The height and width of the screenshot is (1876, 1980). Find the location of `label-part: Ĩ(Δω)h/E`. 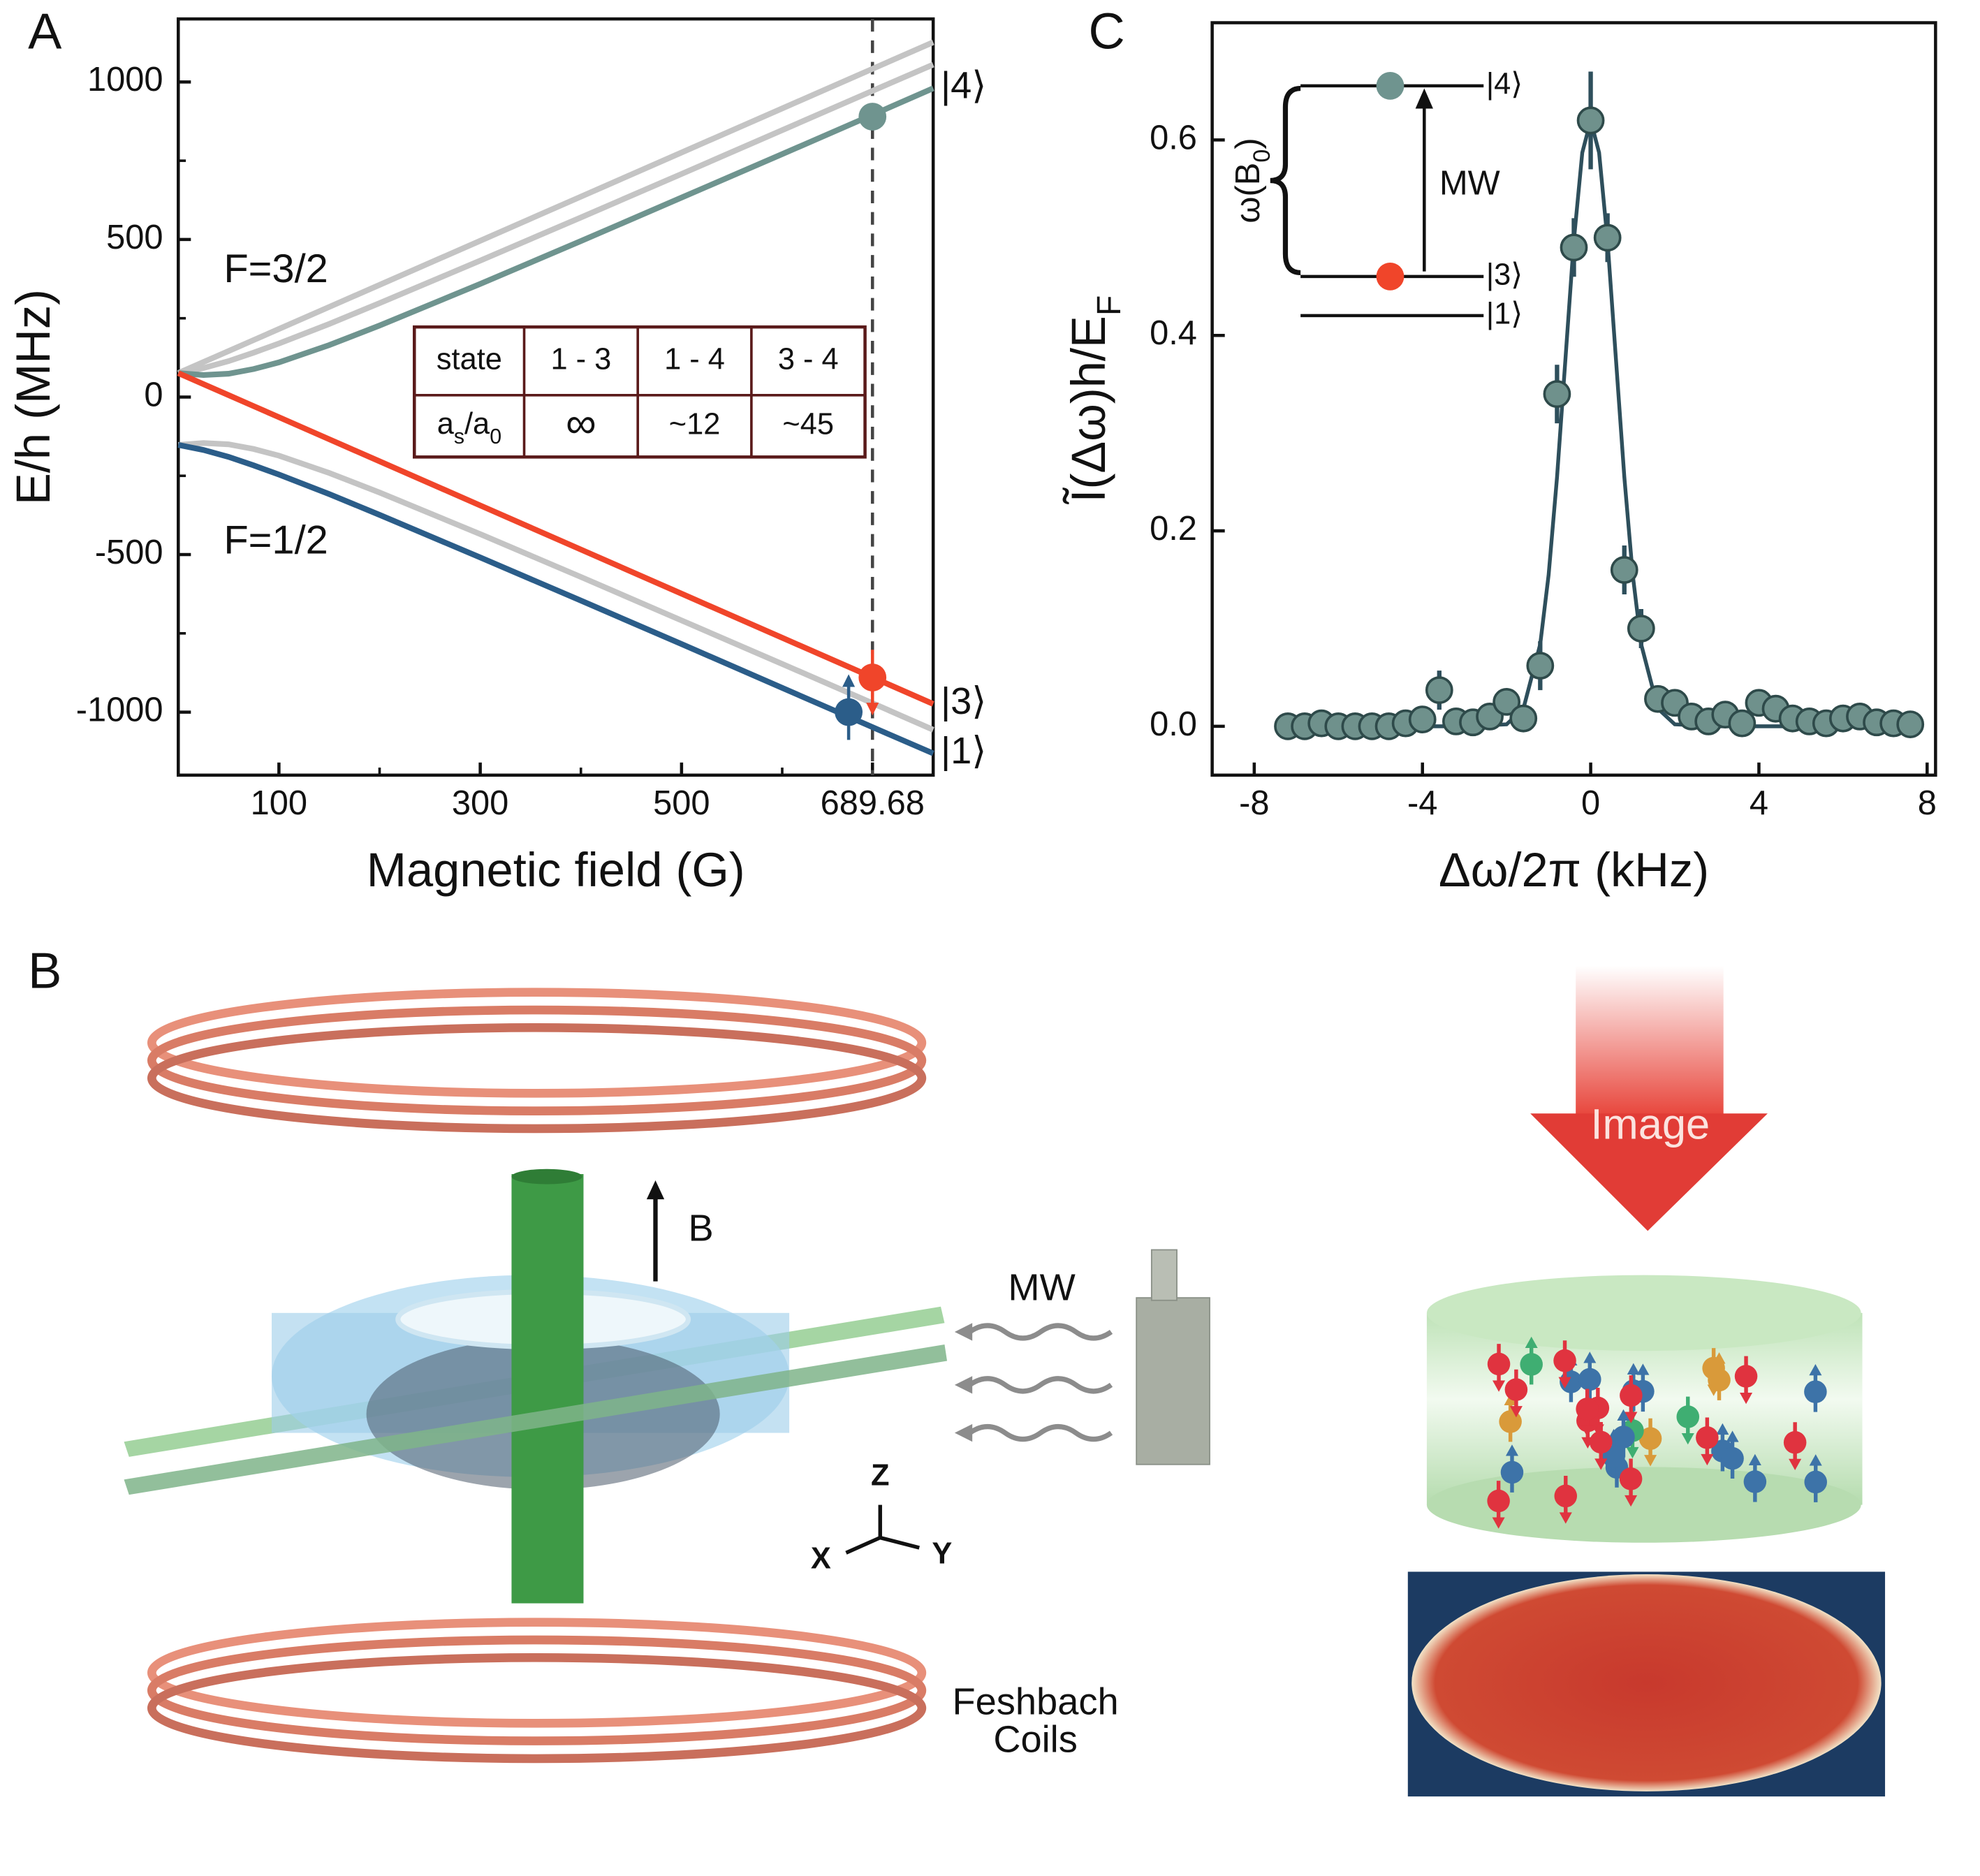

label-part: Ĩ(Δω)h/E is located at coordinates (1088, 410).